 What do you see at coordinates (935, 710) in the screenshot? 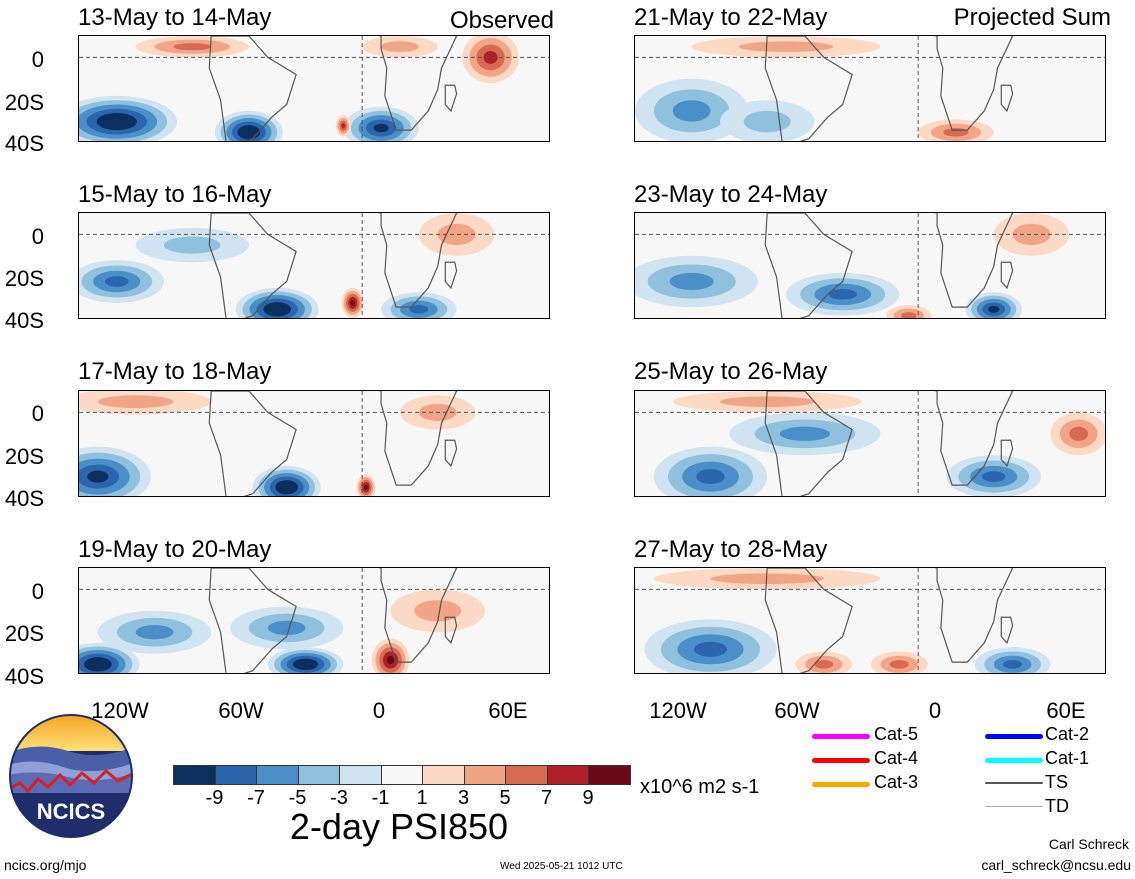
I see `xlabel-0-right: 0` at bounding box center [935, 710].